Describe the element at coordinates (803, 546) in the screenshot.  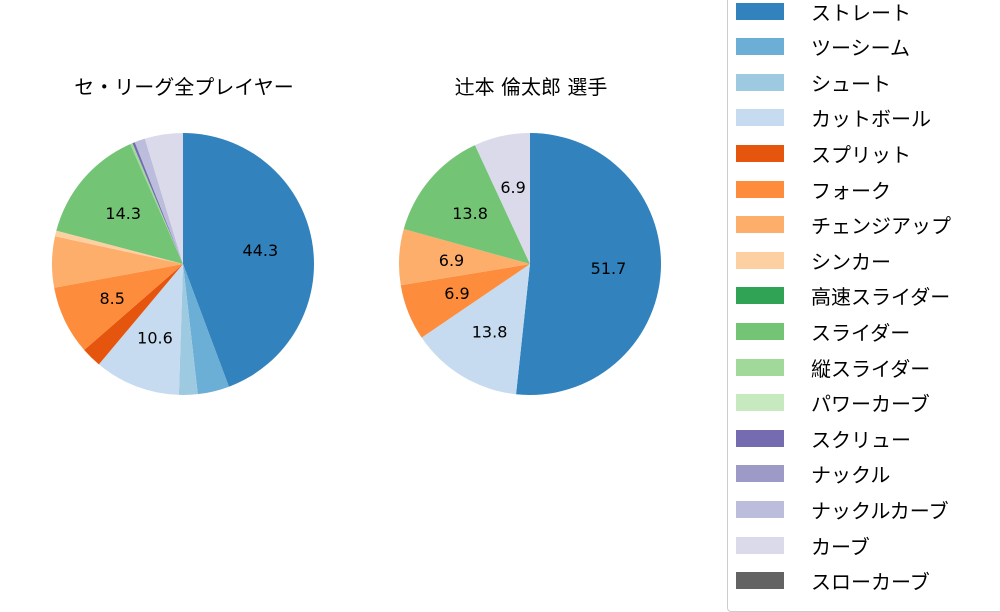
I see `legend-item: カーブ` at that location.